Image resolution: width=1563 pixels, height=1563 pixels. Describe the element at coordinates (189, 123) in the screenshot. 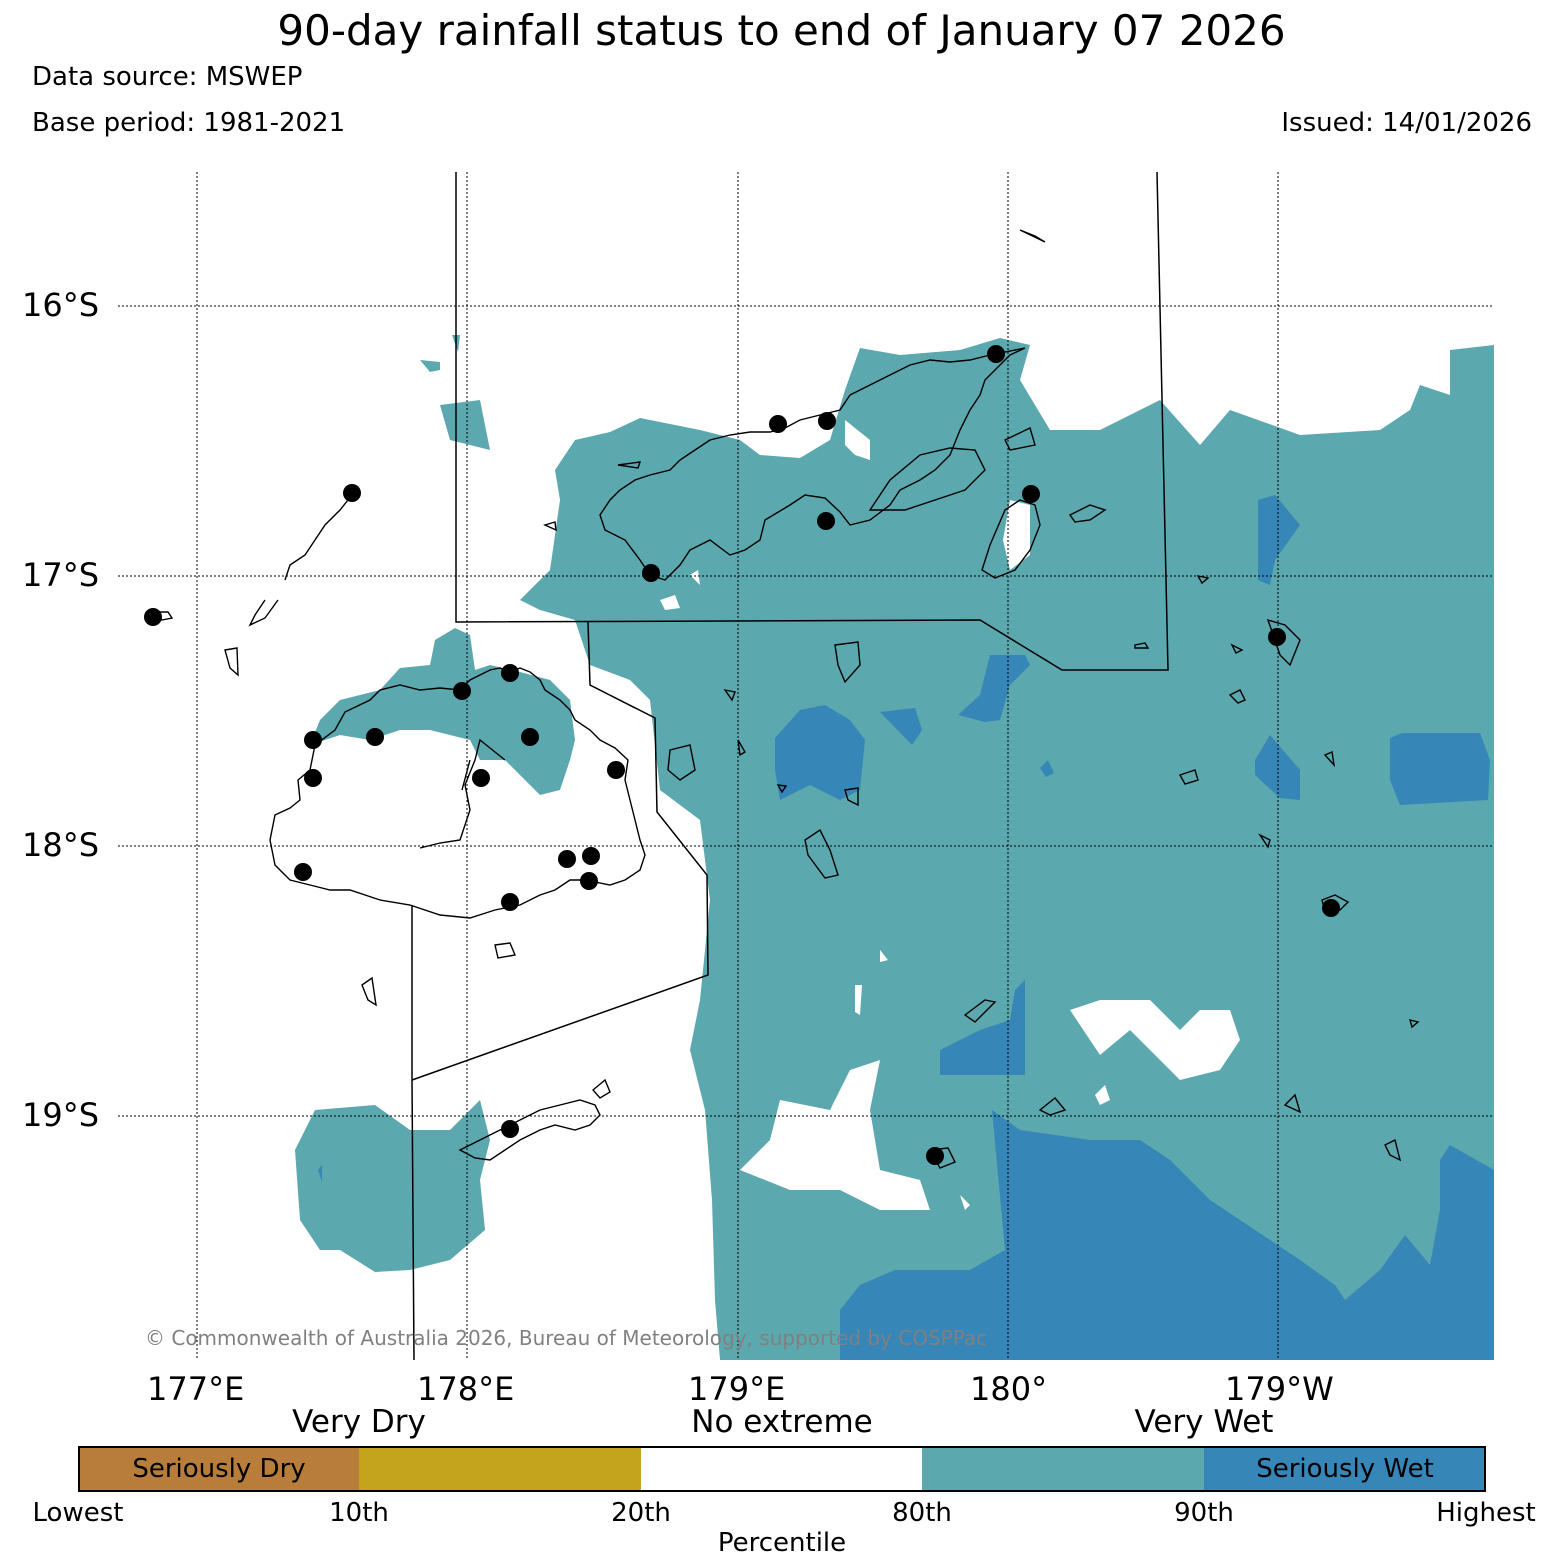

I see `base-period-text: Base period: 1981-2021` at that location.